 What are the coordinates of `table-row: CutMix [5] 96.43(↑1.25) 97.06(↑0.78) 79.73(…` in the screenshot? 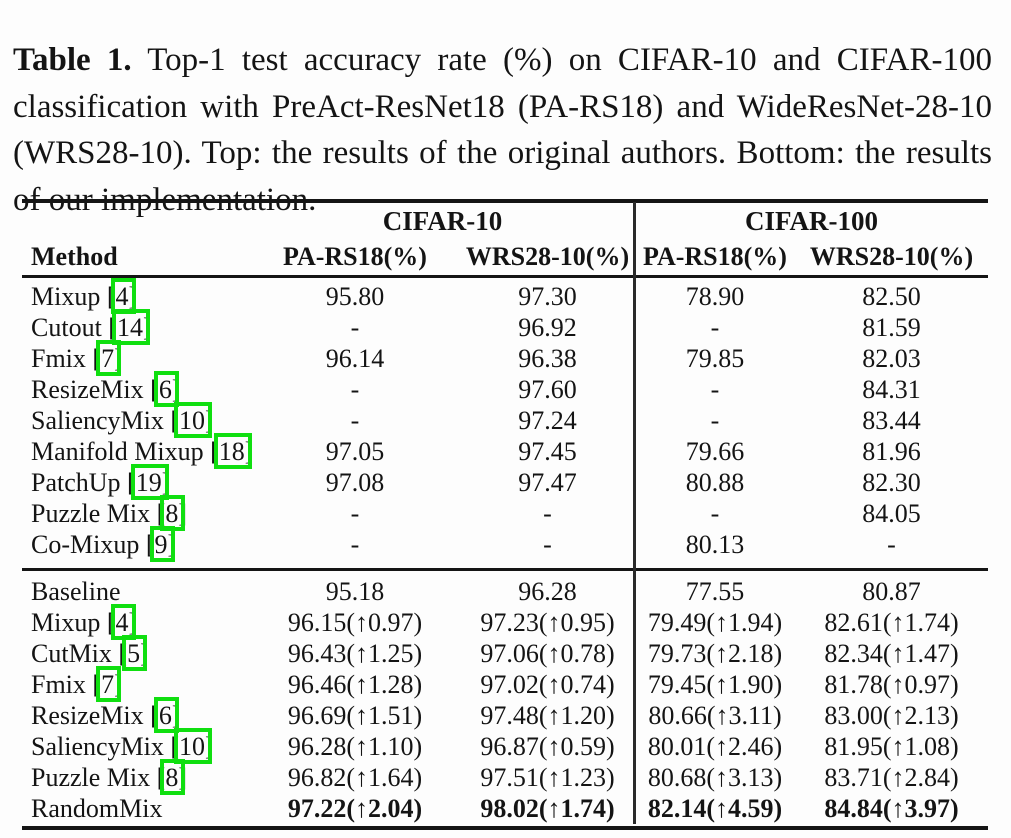 It's located at (505, 653).